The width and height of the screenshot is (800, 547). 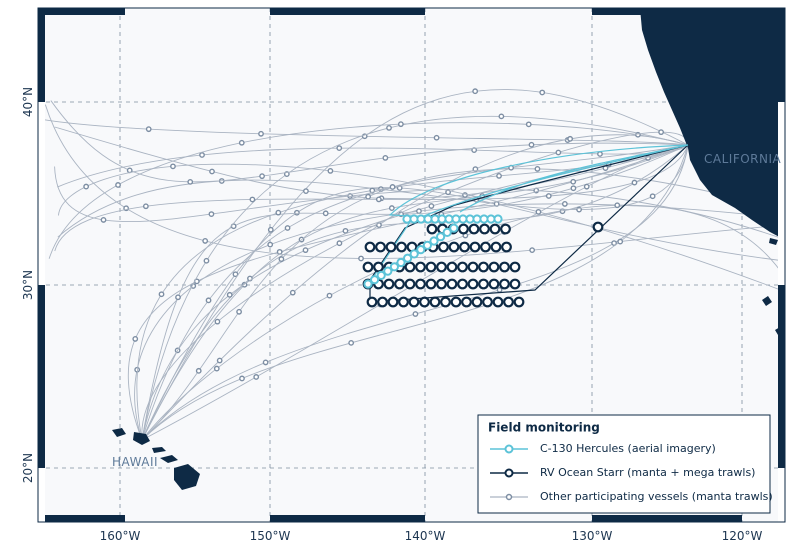 I want to click on lon-label: 130°W, so click(x=592, y=536).